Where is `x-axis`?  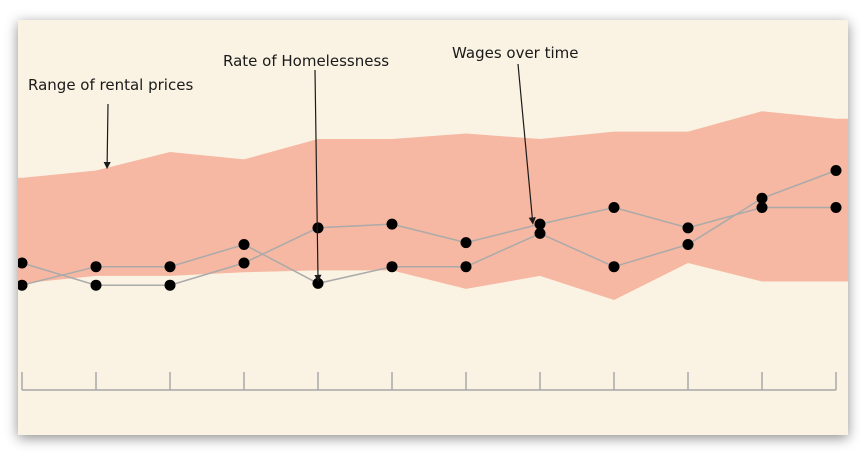
x-axis is located at coordinates (429, 381).